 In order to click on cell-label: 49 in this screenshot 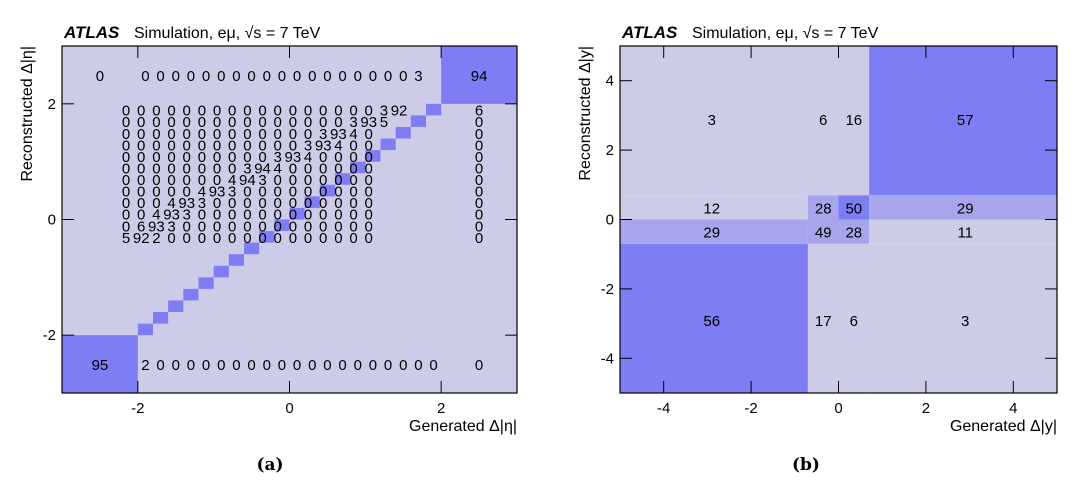, I will do `click(823, 233)`.